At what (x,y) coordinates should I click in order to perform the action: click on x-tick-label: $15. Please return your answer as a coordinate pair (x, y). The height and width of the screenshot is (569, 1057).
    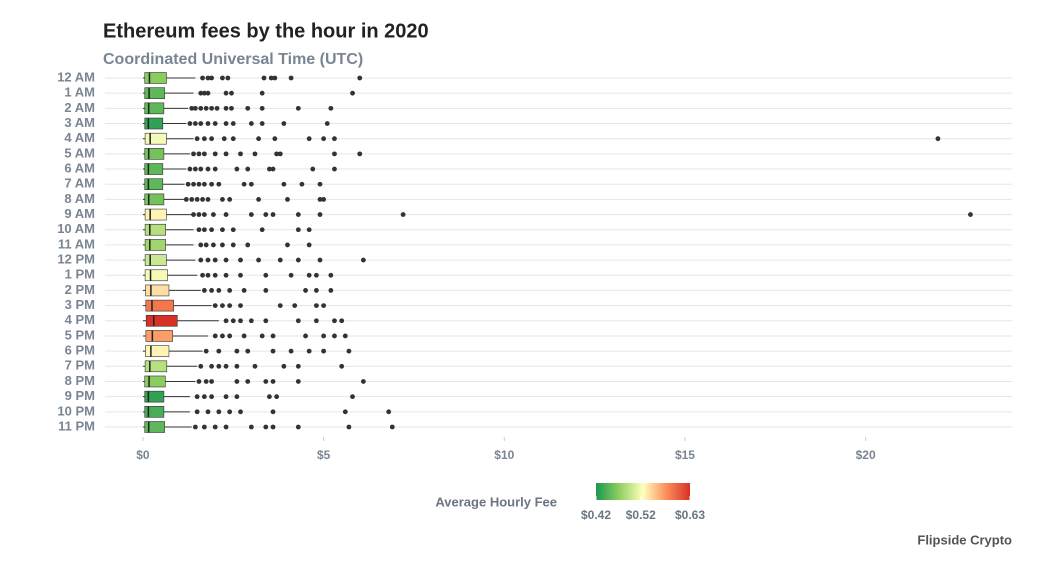
    Looking at the image, I should click on (685, 455).